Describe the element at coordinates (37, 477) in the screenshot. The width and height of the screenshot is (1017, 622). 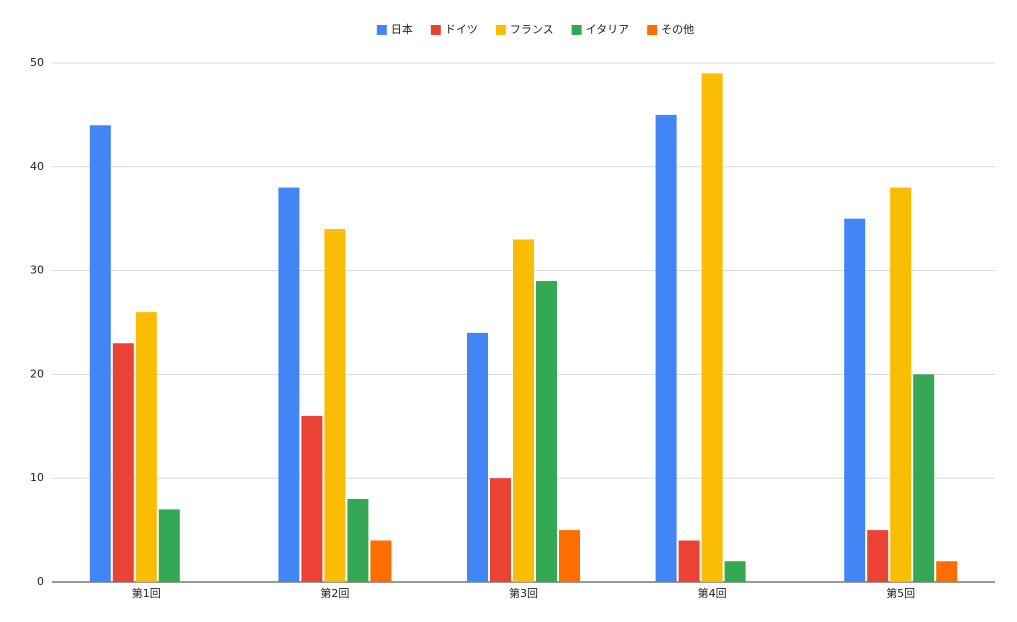
I see `y-tick-label: 10` at that location.